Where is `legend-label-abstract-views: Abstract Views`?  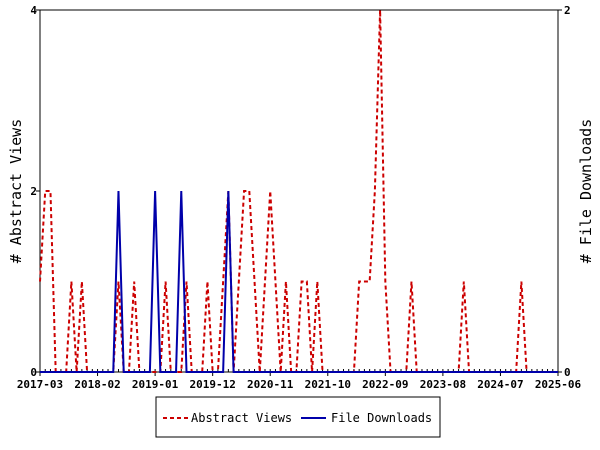
legend-label-abstract-views: Abstract Views is located at coordinates (241, 418).